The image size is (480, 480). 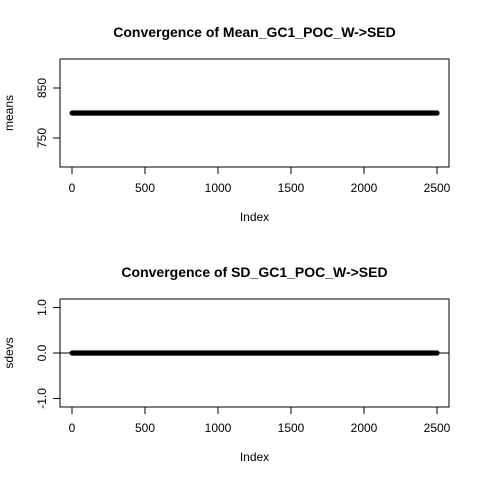 I want to click on y-tick-label: 0.0, so click(x=42, y=352).